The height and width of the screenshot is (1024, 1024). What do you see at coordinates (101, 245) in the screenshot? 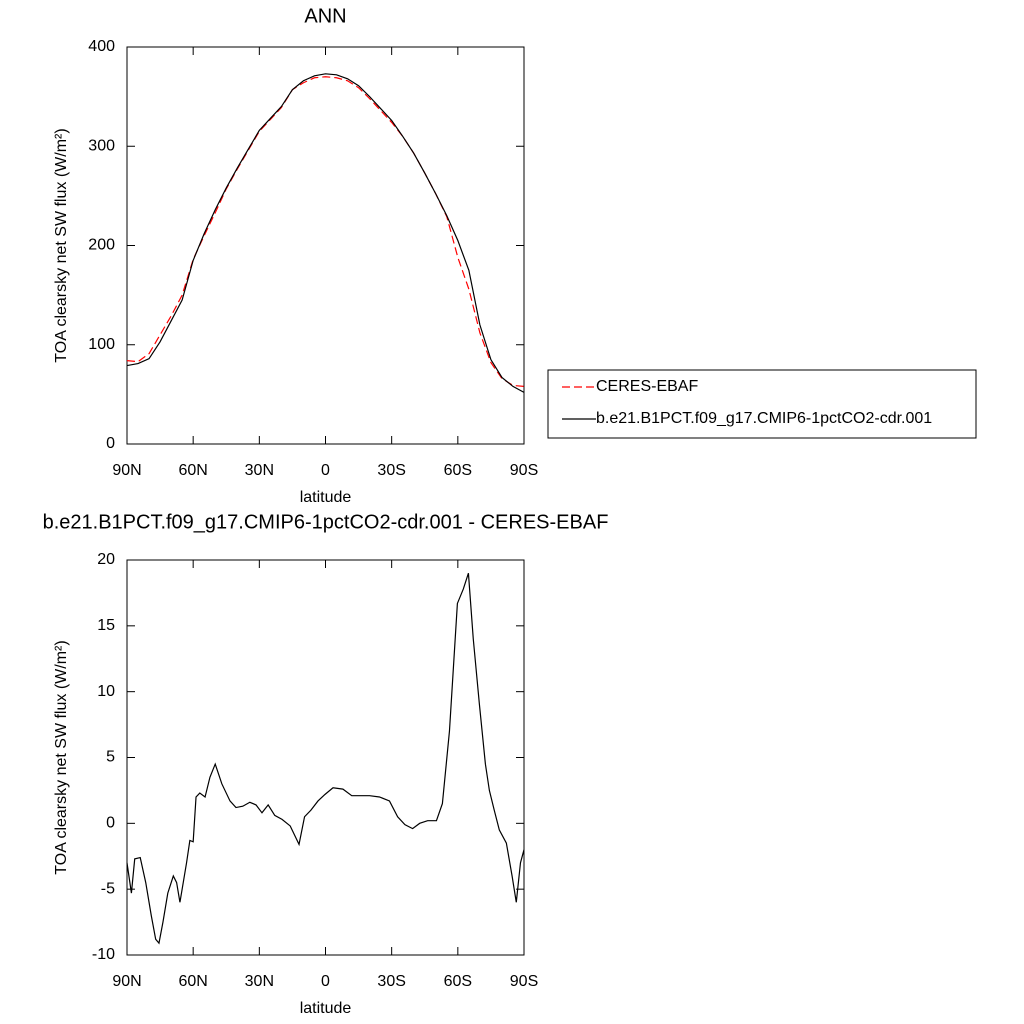
I see `y-tick-label: 200` at bounding box center [101, 245].